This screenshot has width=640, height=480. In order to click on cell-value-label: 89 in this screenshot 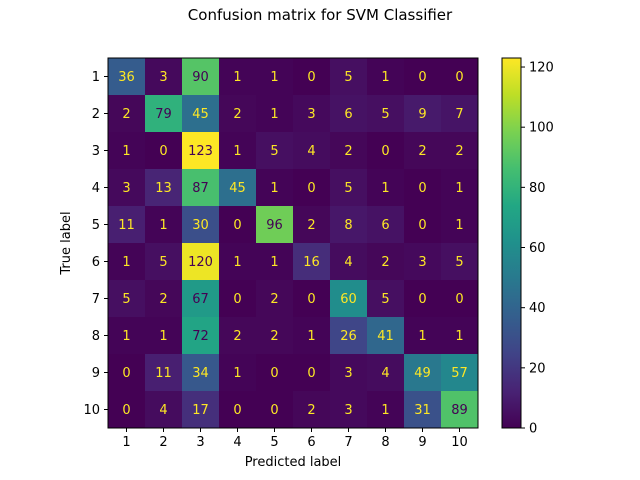, I will do `click(459, 410)`.